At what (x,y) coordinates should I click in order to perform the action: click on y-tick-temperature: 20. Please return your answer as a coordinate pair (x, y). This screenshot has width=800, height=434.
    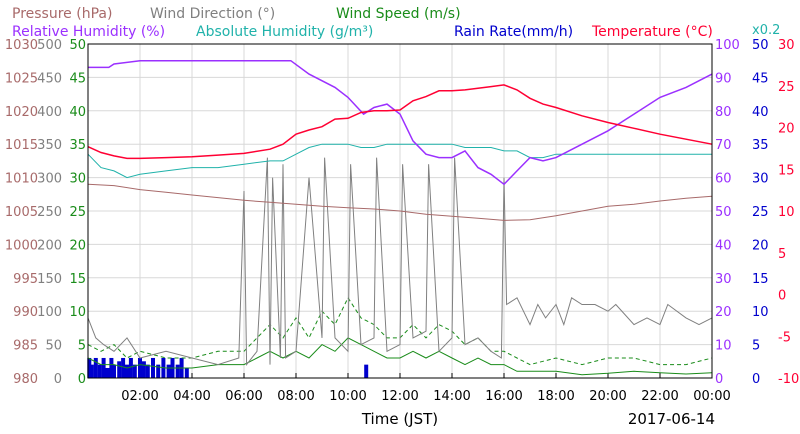
    Looking at the image, I should click on (786, 129).